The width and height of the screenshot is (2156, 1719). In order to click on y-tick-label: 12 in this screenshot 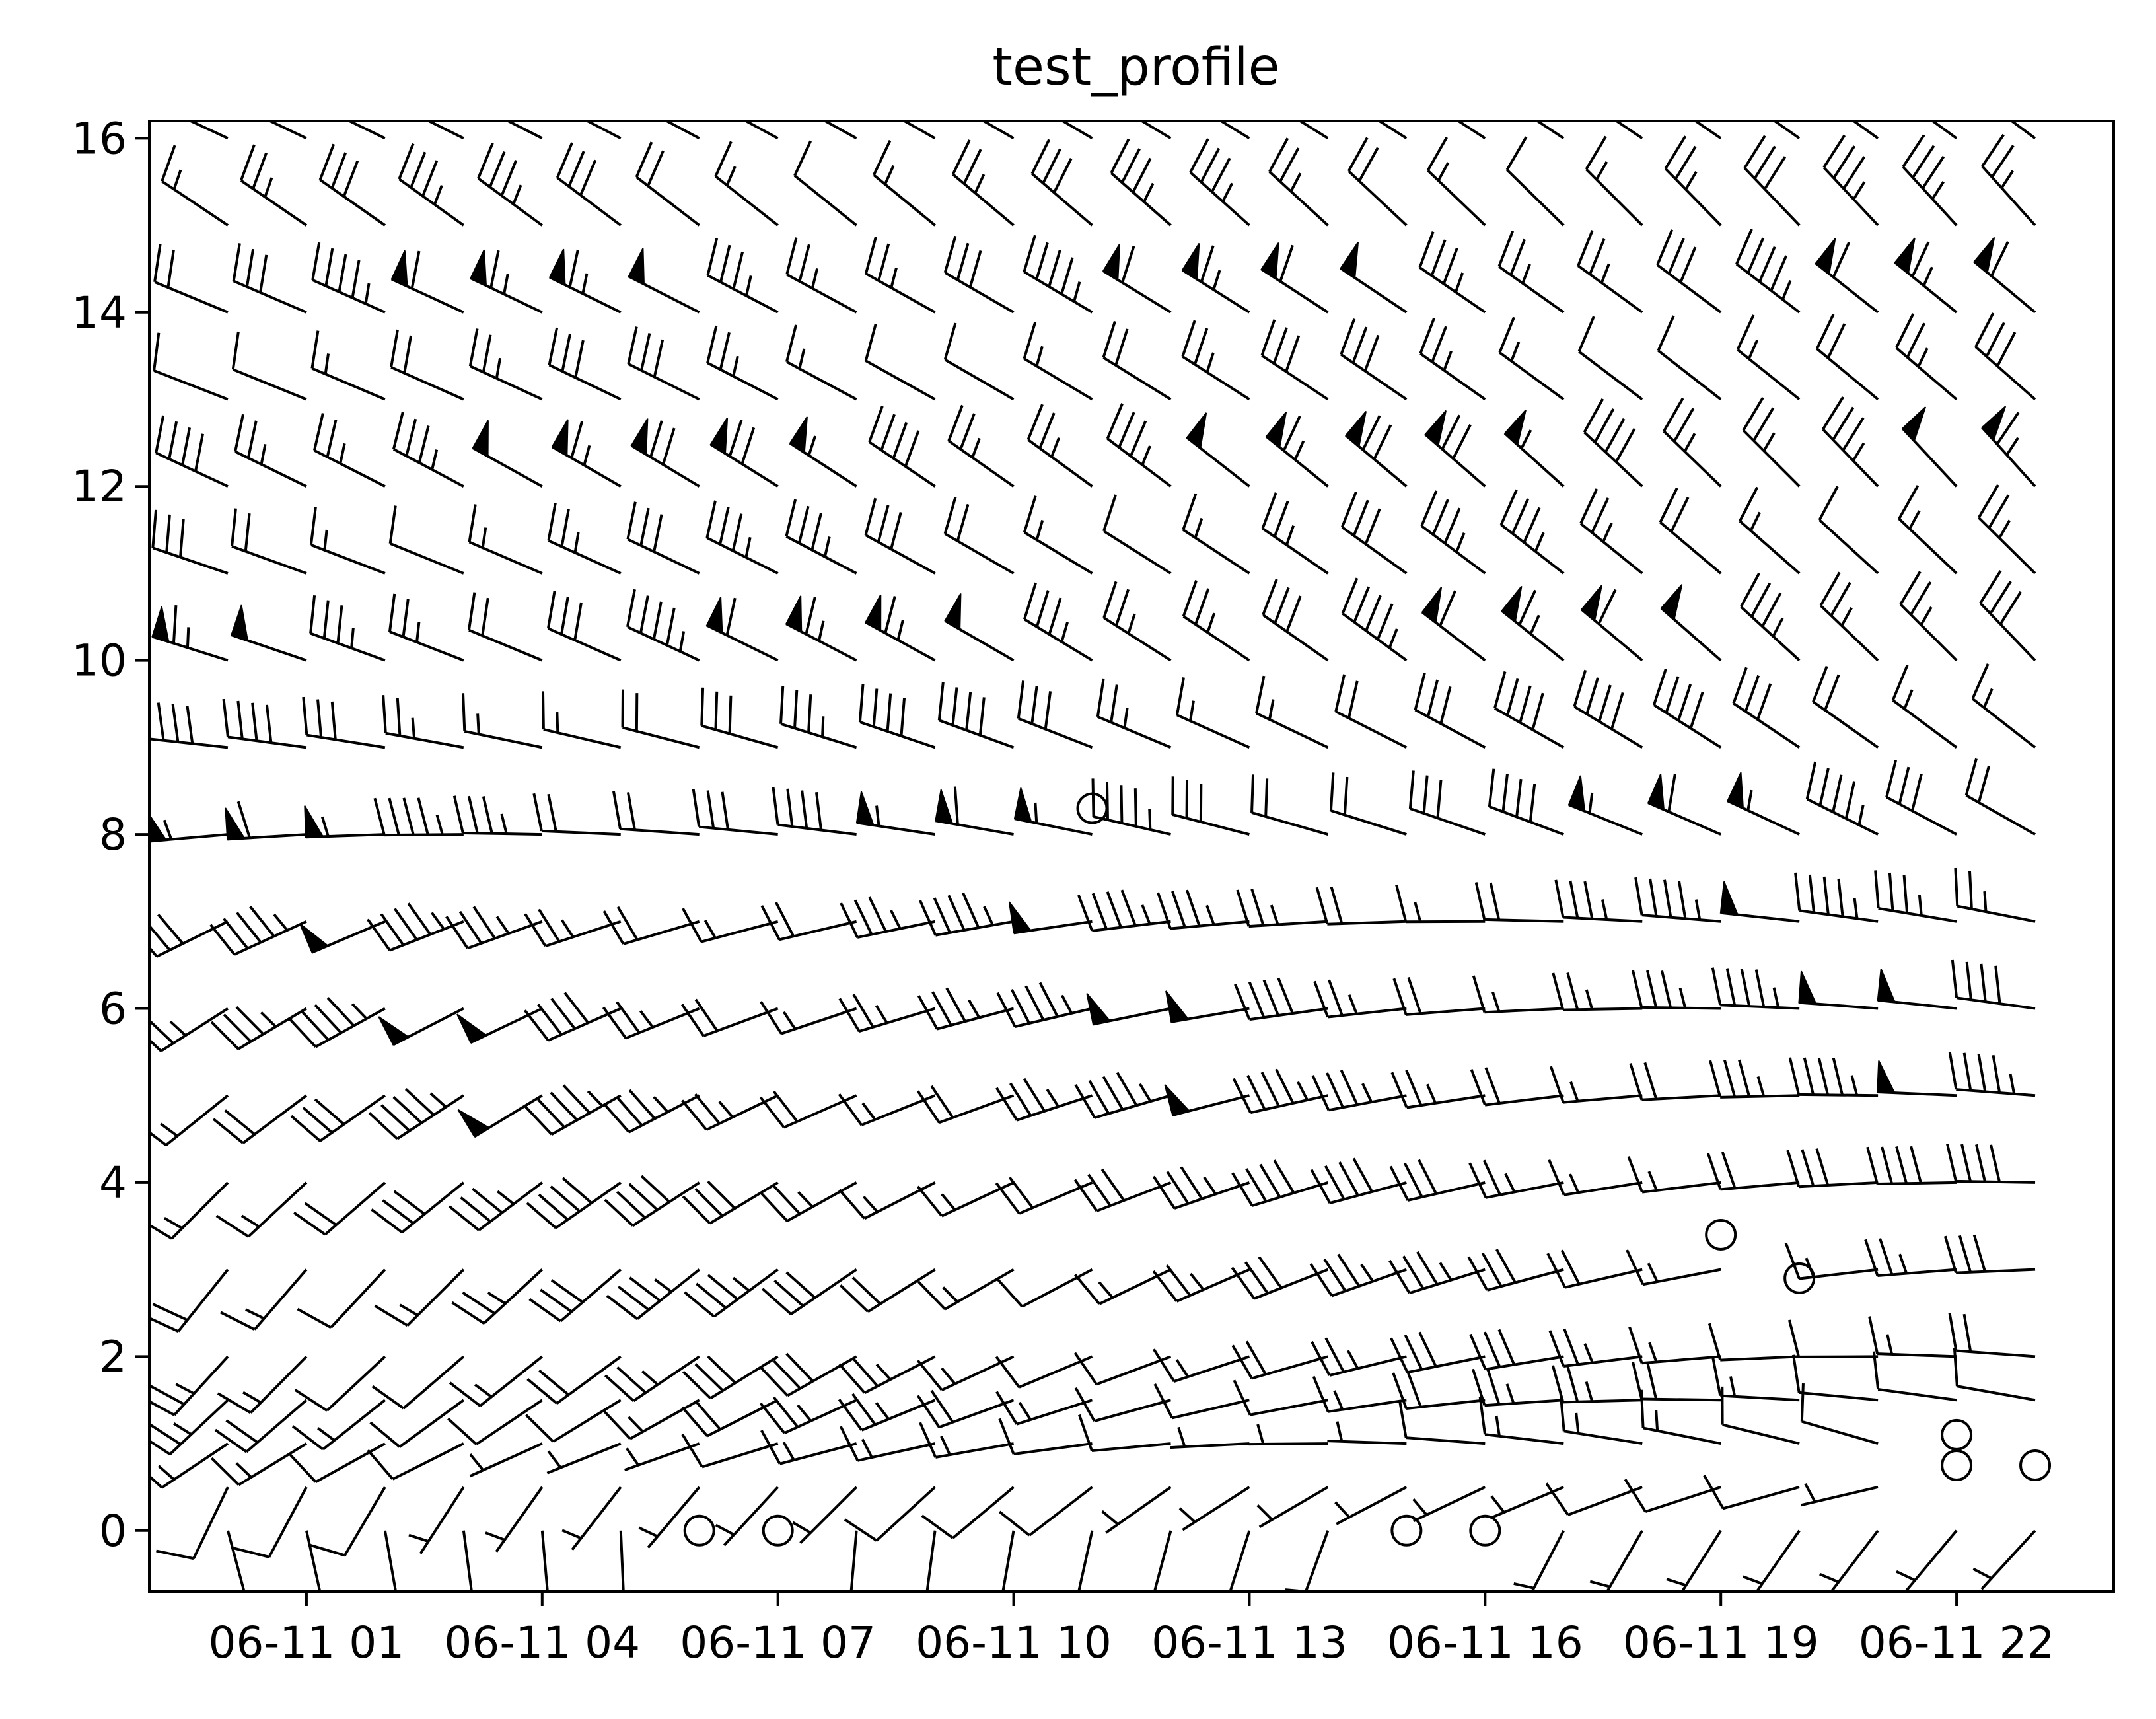, I will do `click(99, 486)`.